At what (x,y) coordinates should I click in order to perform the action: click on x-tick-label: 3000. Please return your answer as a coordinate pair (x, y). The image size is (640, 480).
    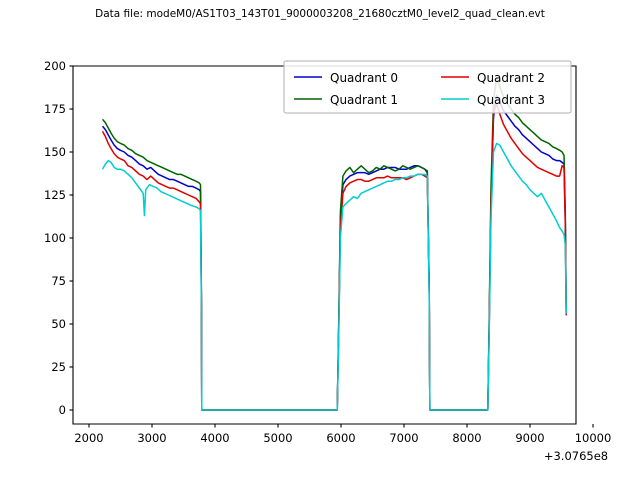
    Looking at the image, I should click on (151, 438).